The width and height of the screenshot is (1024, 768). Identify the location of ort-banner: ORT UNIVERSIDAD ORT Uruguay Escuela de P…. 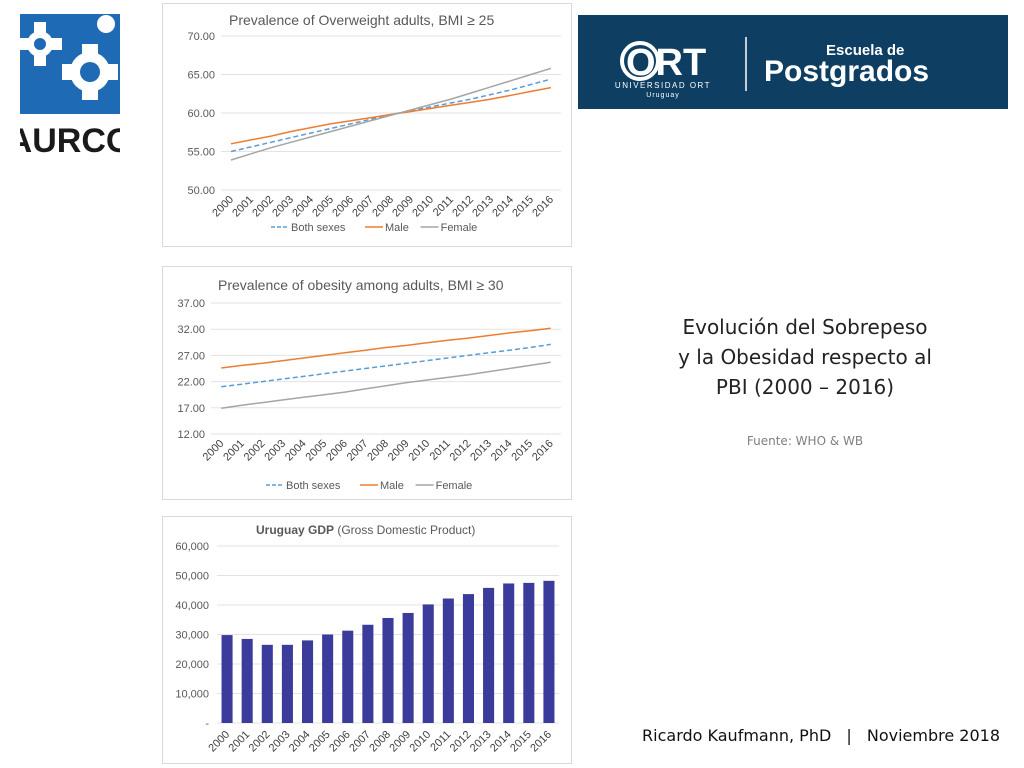
(793, 62).